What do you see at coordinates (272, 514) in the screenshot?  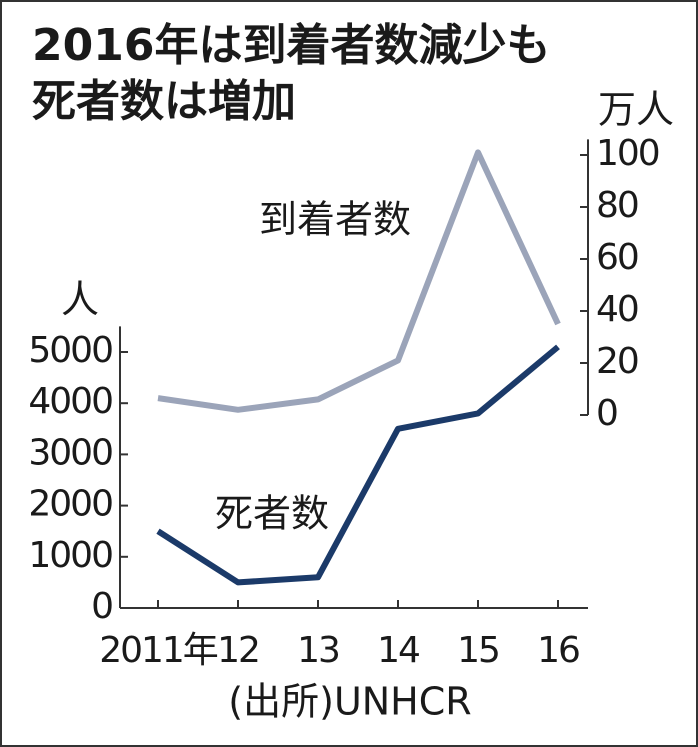 I see `series-label: 死者数` at bounding box center [272, 514].